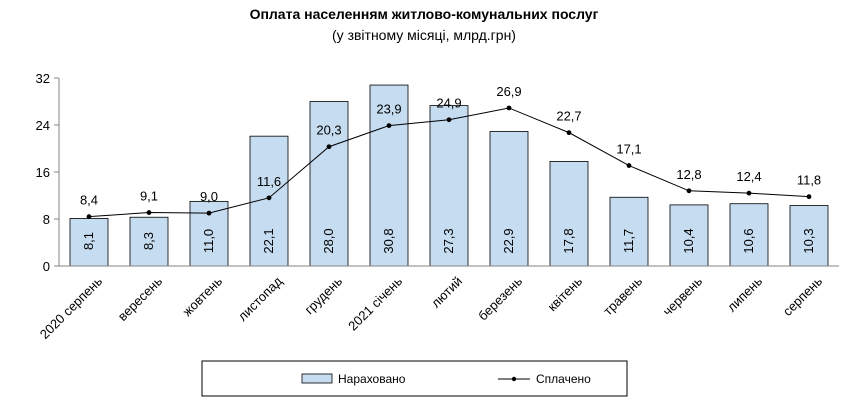  What do you see at coordinates (563, 379) in the screenshot?
I see `legend-label-line: Сплачено` at bounding box center [563, 379].